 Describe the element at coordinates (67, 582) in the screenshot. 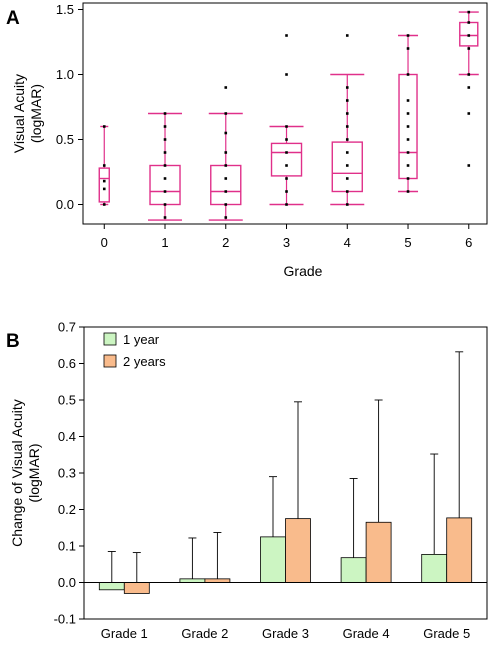

I see `y-tick-label: 0.0` at that location.